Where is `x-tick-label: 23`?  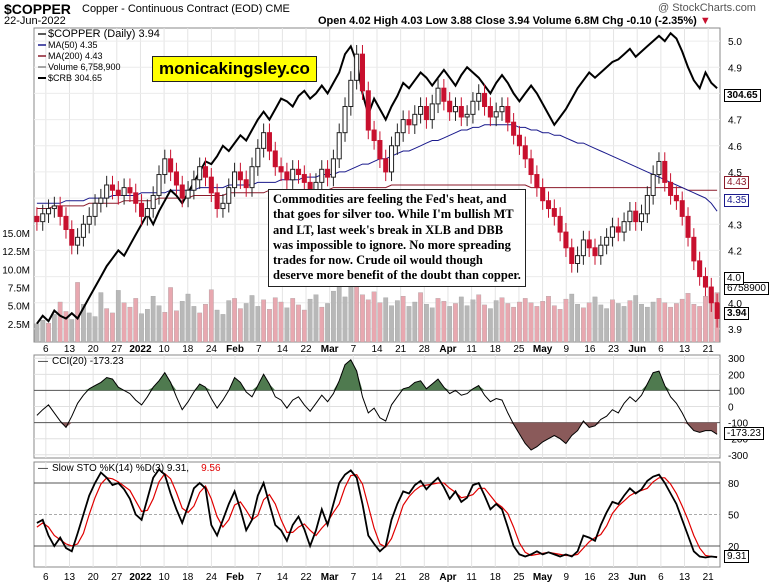 x-tick-label: 23 is located at coordinates (614, 577).